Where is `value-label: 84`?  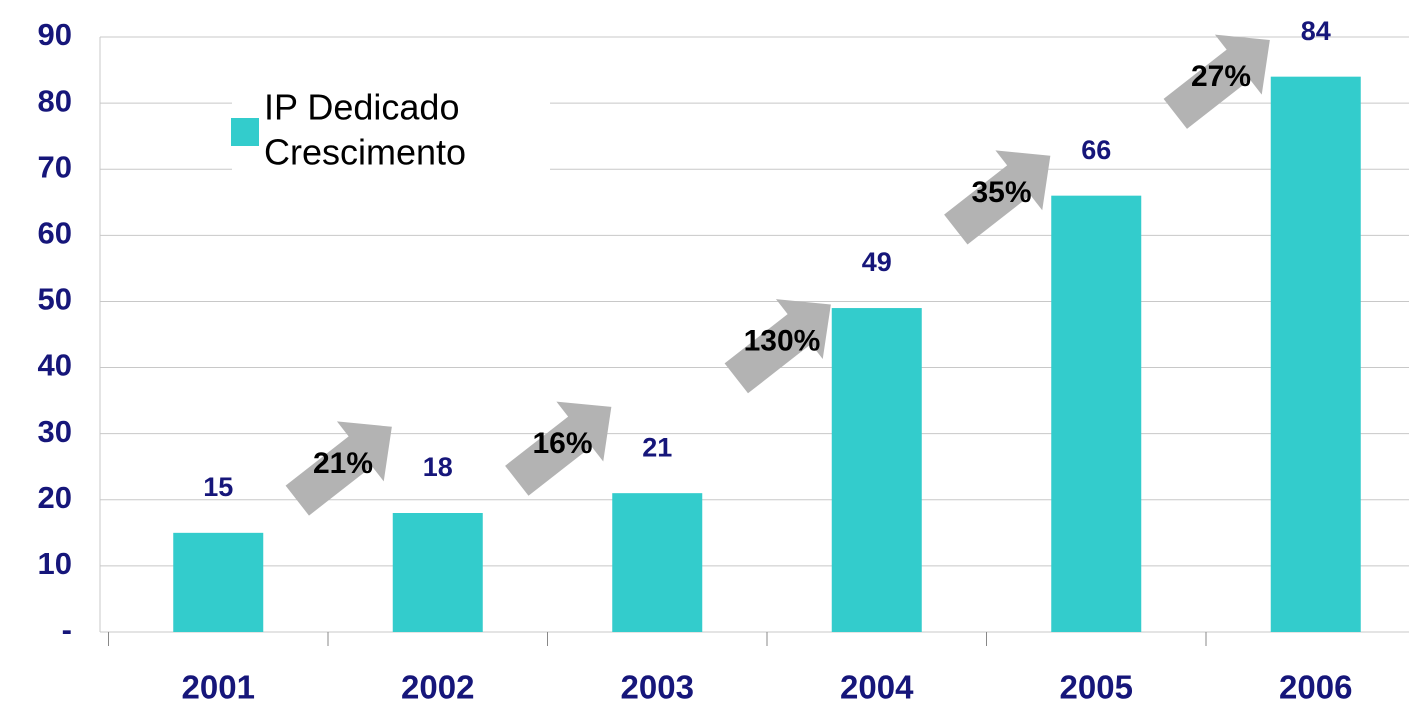 value-label: 84 is located at coordinates (1316, 31).